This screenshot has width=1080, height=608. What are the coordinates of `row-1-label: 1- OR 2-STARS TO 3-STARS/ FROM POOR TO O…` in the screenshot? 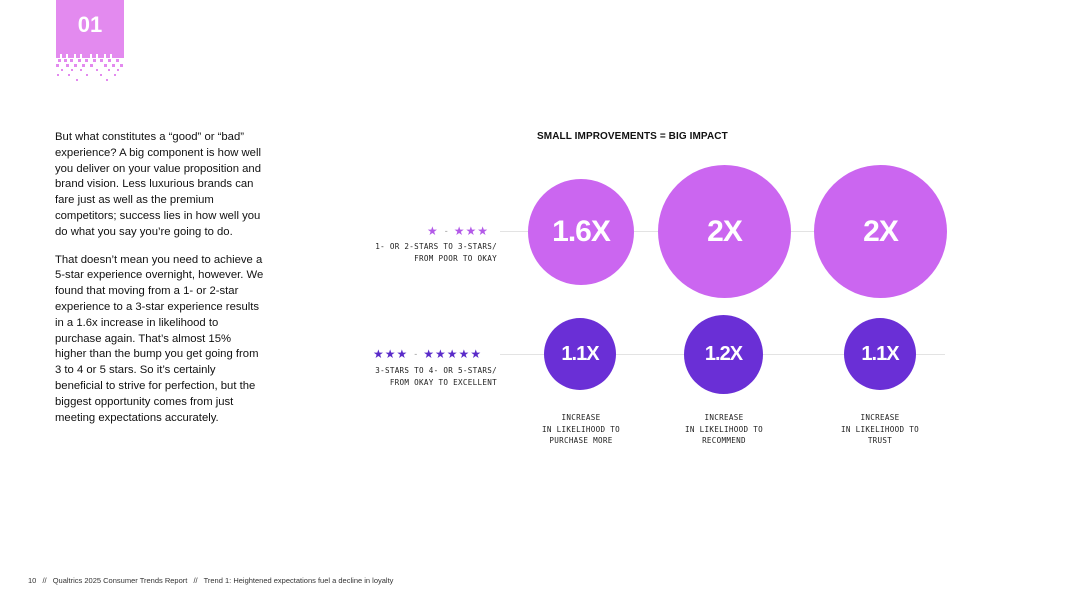 It's located at (407, 252).